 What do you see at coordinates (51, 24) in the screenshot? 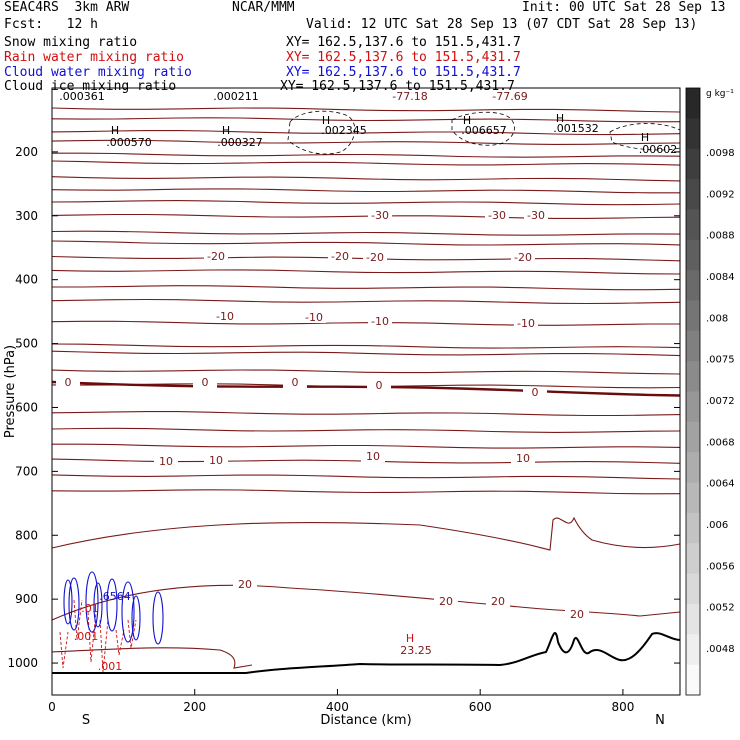
I see `forecast-hour: Fcst: 12 h` at bounding box center [51, 24].